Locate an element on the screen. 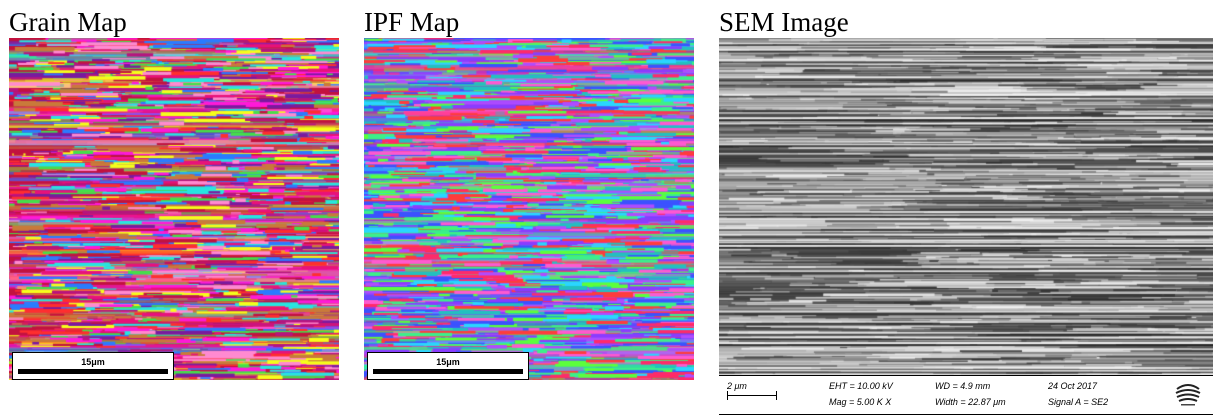 The width and height of the screenshot is (1223, 416). sem-scalebar-line is located at coordinates (752, 395).